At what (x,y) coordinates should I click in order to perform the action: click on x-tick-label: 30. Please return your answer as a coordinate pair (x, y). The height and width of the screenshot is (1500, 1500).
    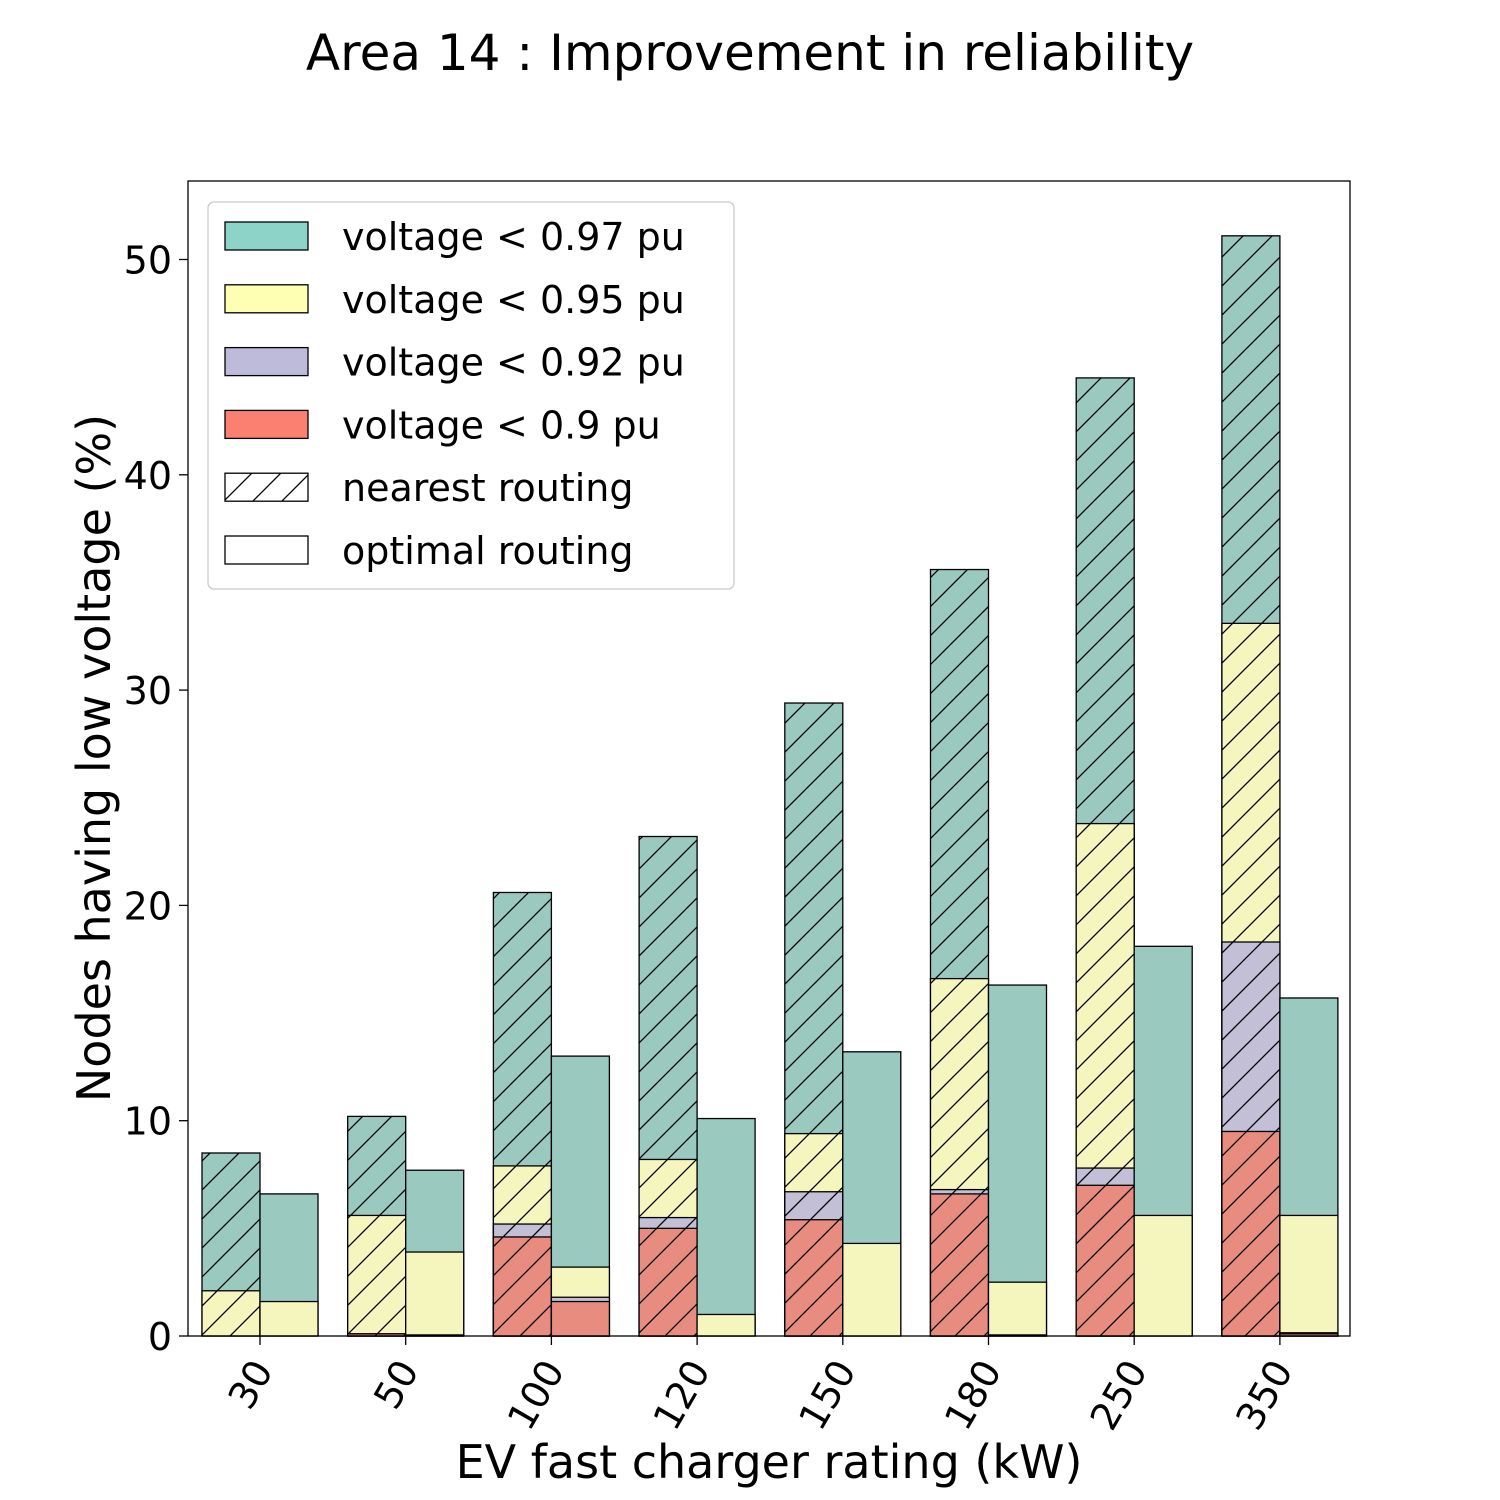
    Looking at the image, I should click on (251, 1385).